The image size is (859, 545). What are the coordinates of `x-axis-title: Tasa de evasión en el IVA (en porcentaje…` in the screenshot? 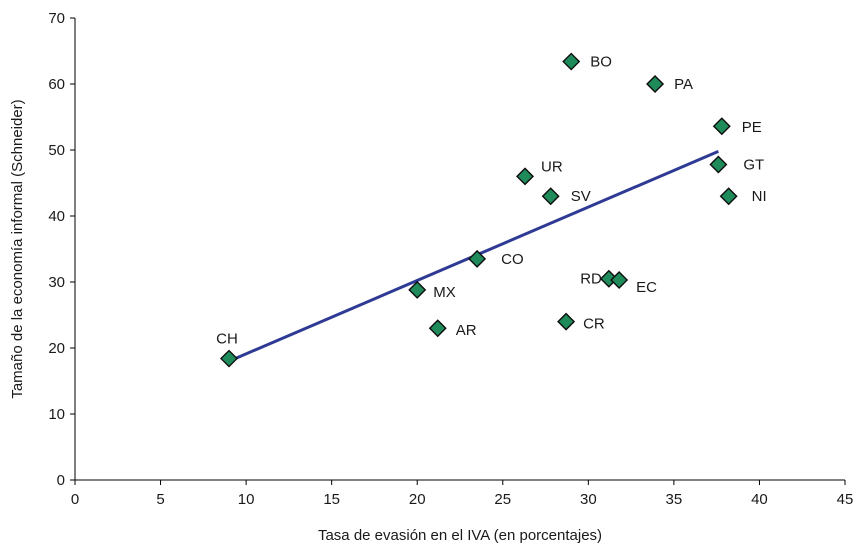 It's located at (460, 535).